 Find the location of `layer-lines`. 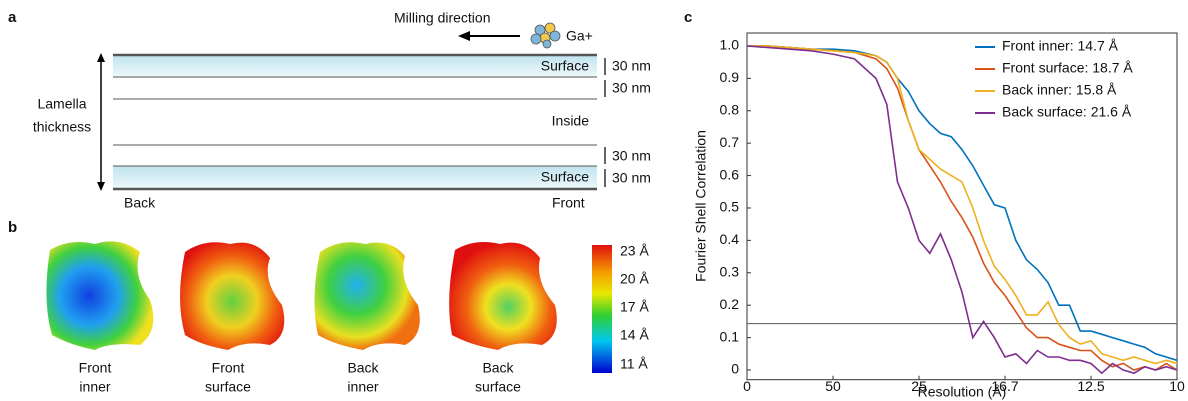

layer-lines is located at coordinates (355, 122).